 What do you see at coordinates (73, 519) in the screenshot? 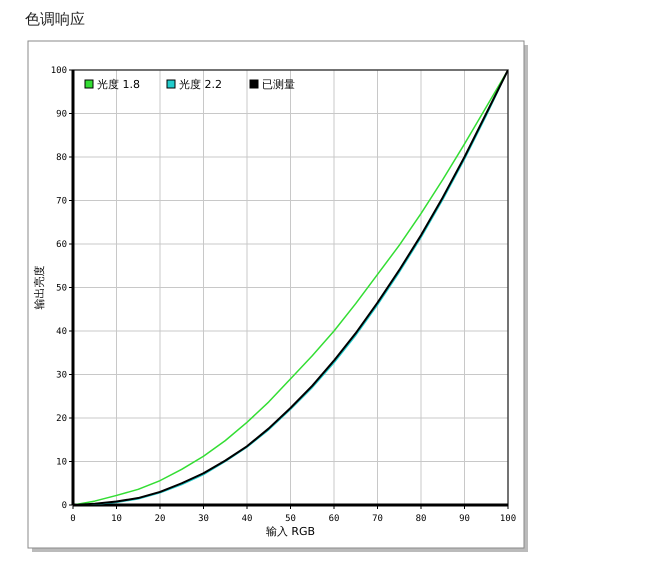
I see `x-tick-label: 0` at bounding box center [73, 519].